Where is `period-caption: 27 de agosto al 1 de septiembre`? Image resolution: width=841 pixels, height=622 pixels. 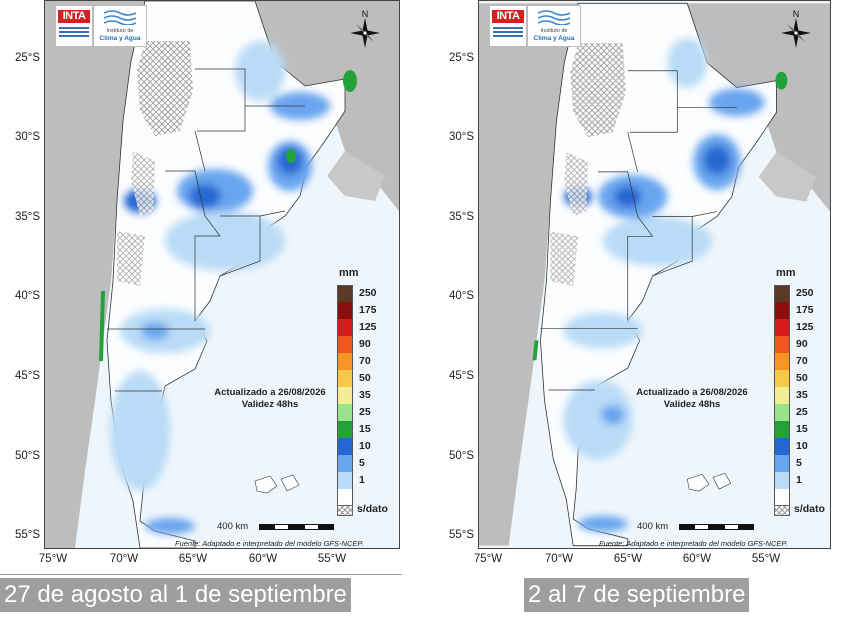
period-caption: 27 de agosto al 1 de septiembre is located at coordinates (175, 595).